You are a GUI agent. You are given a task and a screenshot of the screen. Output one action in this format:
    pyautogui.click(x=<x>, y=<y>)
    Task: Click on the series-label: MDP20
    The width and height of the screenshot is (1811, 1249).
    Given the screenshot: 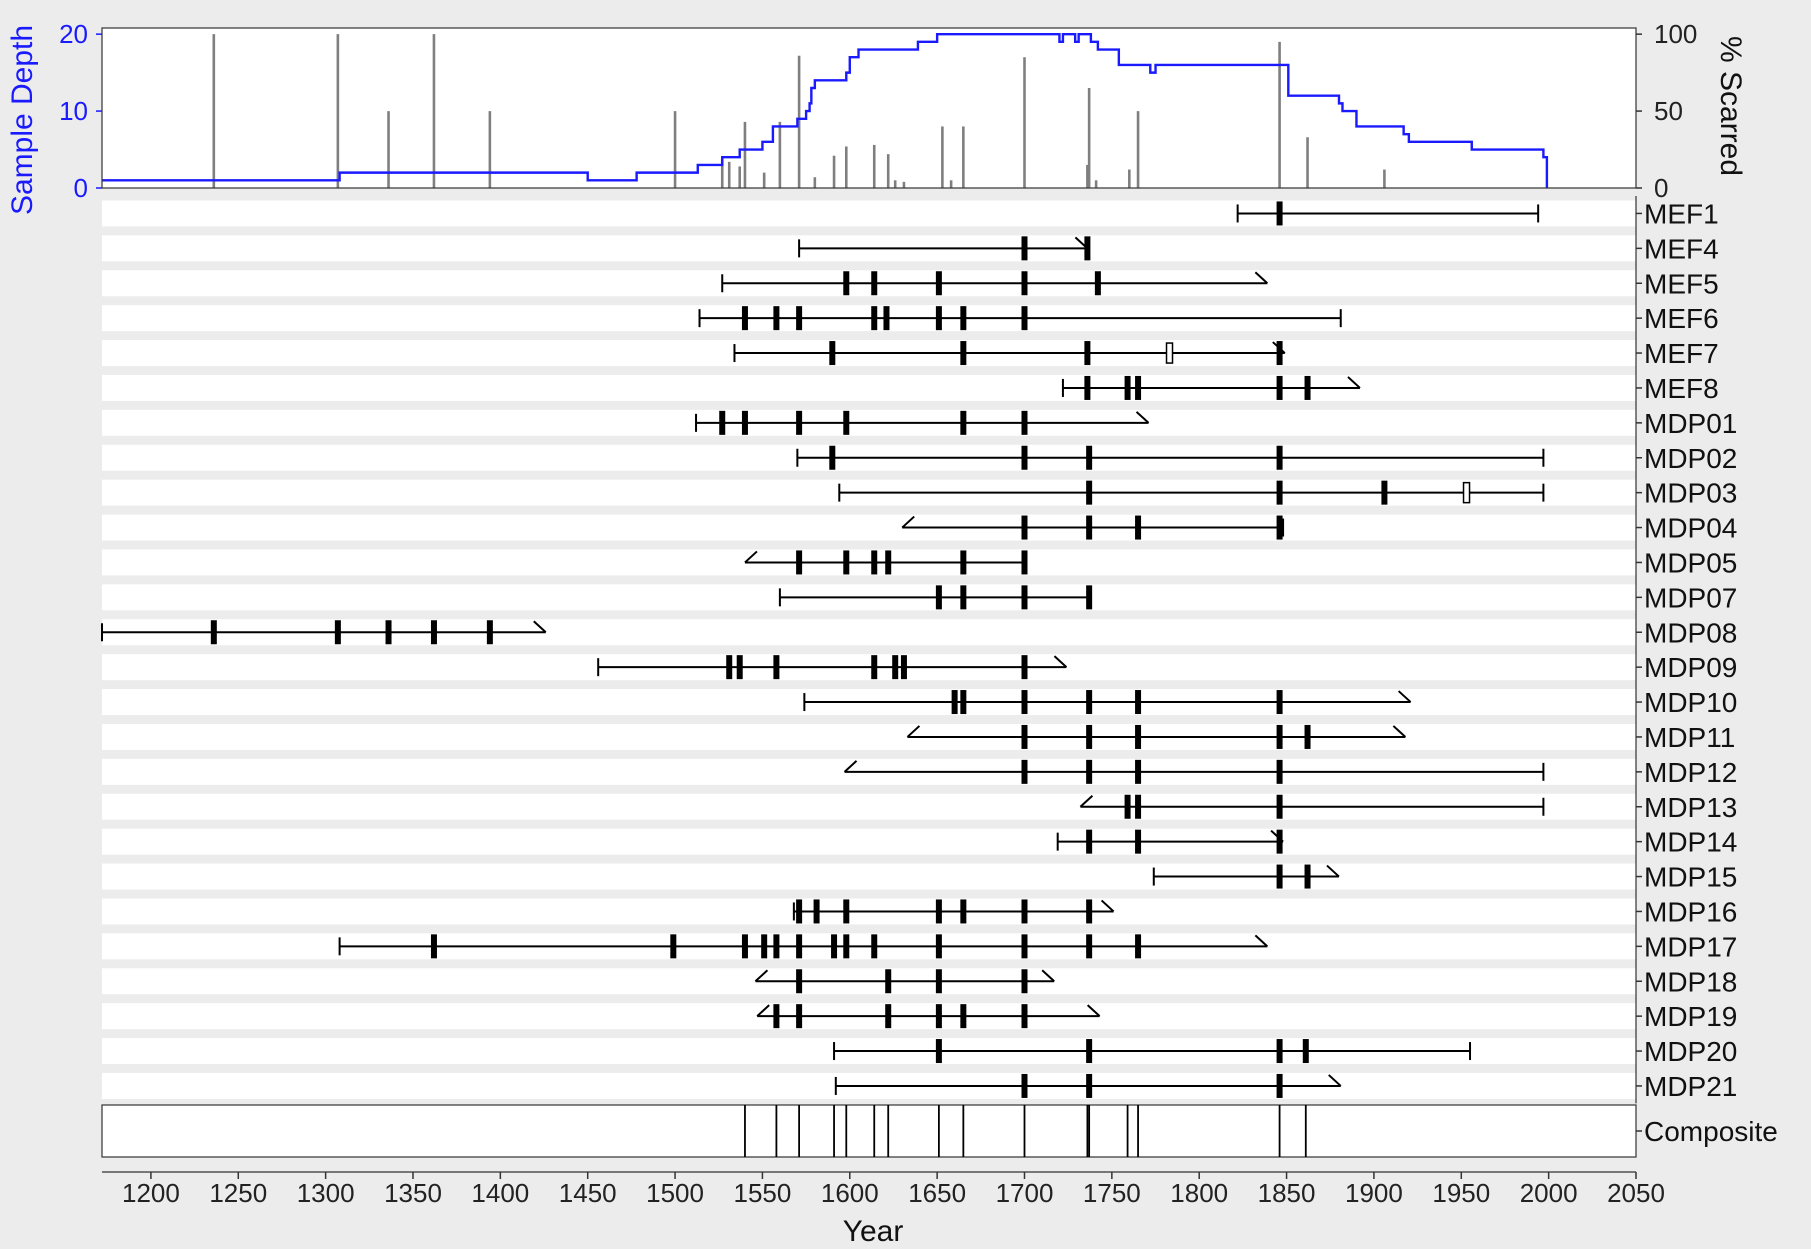 What is the action you would take?
    pyautogui.click(x=1690, y=1051)
    